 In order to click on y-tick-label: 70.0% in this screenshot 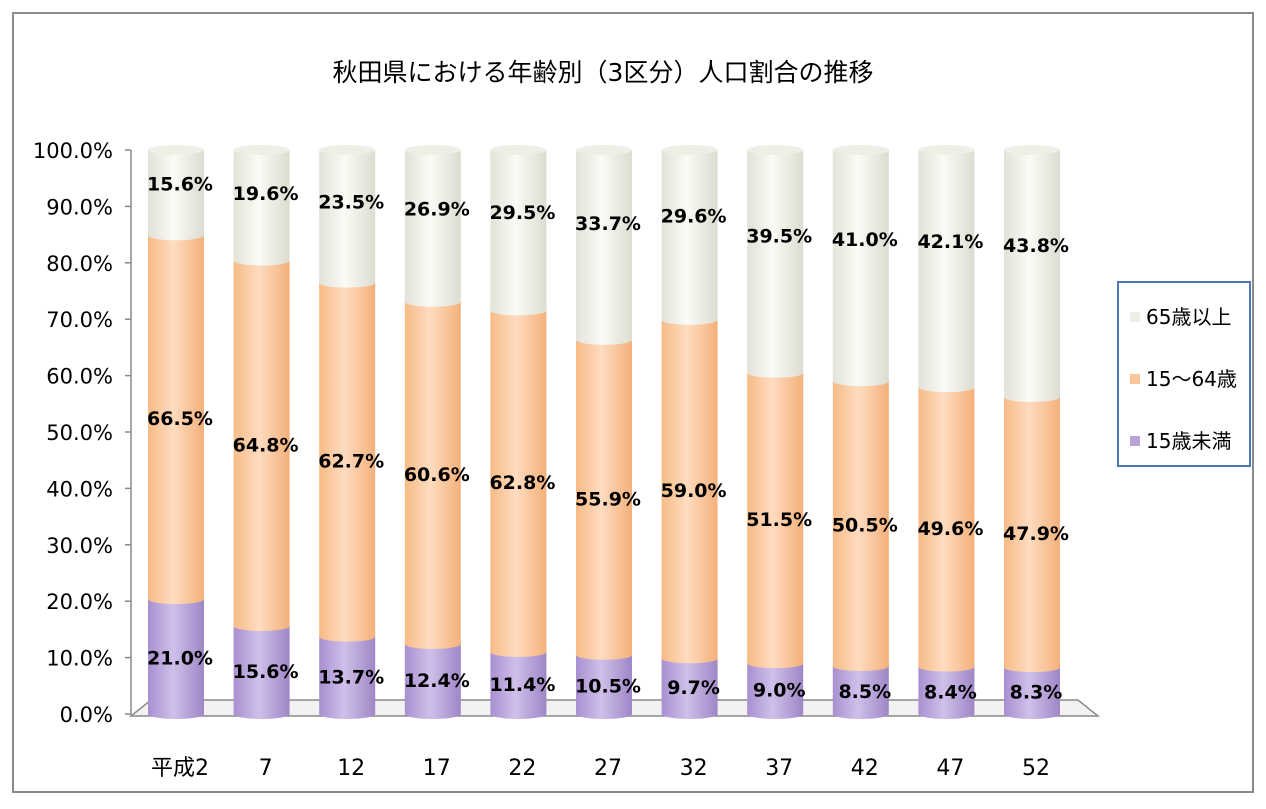, I will do `click(79, 320)`.